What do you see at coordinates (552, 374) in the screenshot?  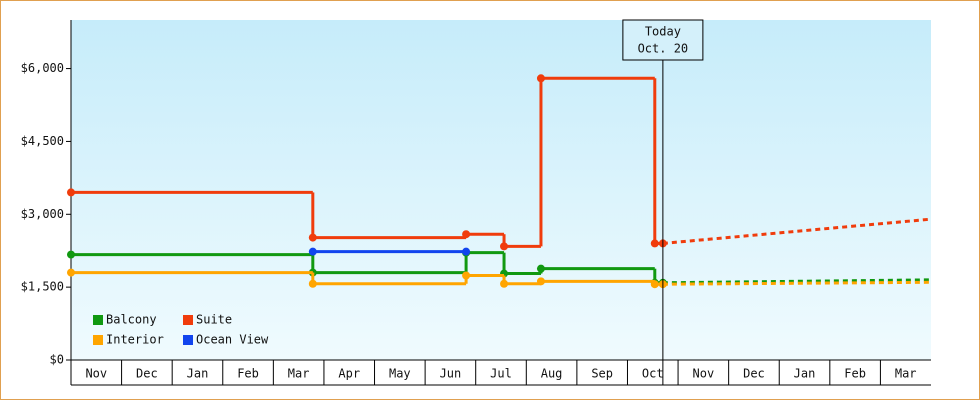 I see `x-tick-label: Aug` at bounding box center [552, 374].